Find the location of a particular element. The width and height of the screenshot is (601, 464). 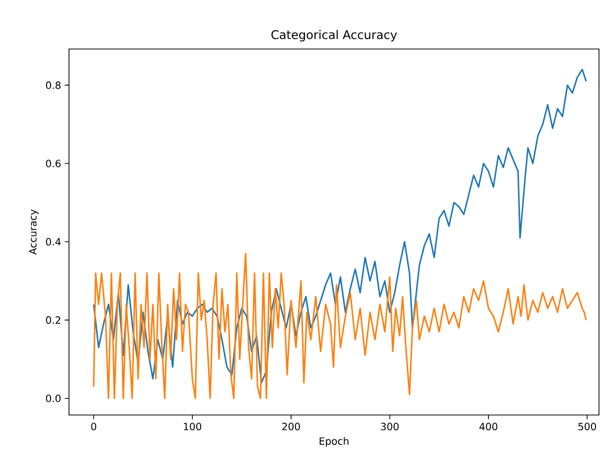

y-tick-label: 0.4 is located at coordinates (53, 242).